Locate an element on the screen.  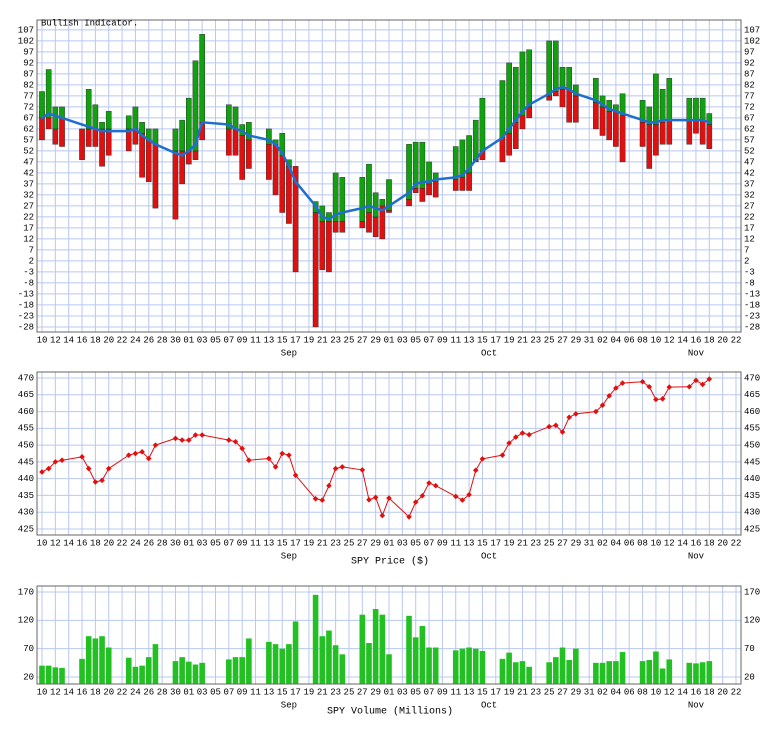
x-tick-label: 07 is located at coordinates (429, 692).